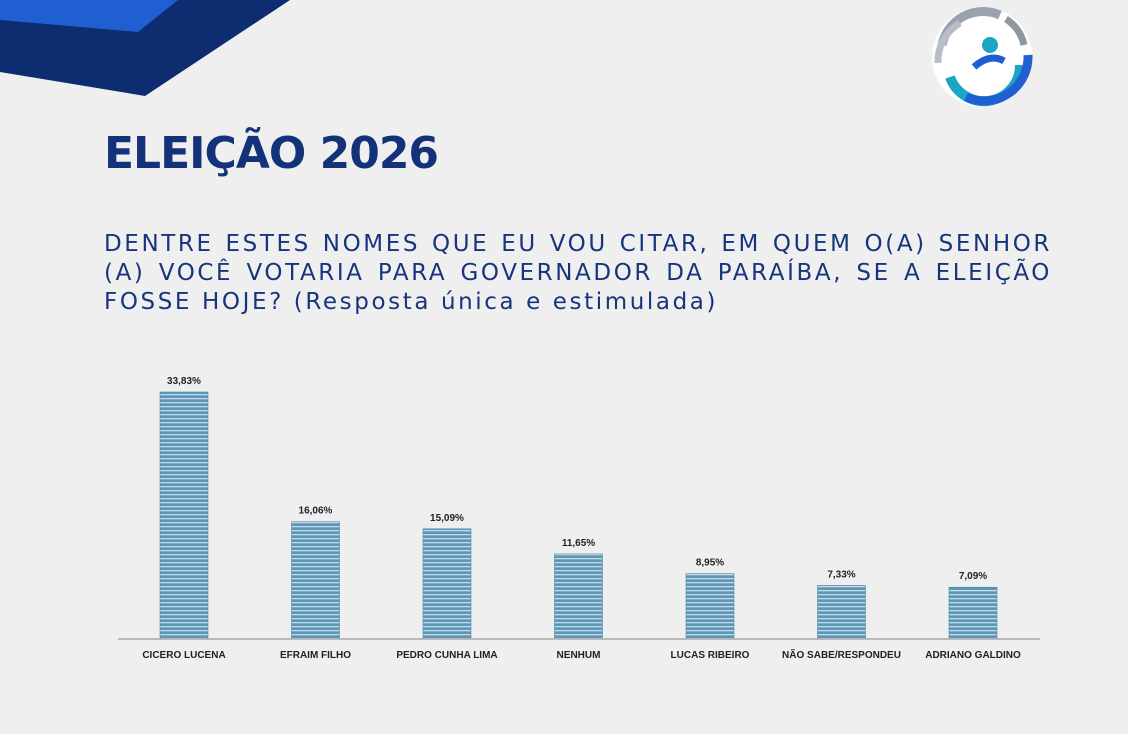 This screenshot has height=734, width=1128. What do you see at coordinates (973, 576) in the screenshot?
I see `data-label-6: 7,09%` at bounding box center [973, 576].